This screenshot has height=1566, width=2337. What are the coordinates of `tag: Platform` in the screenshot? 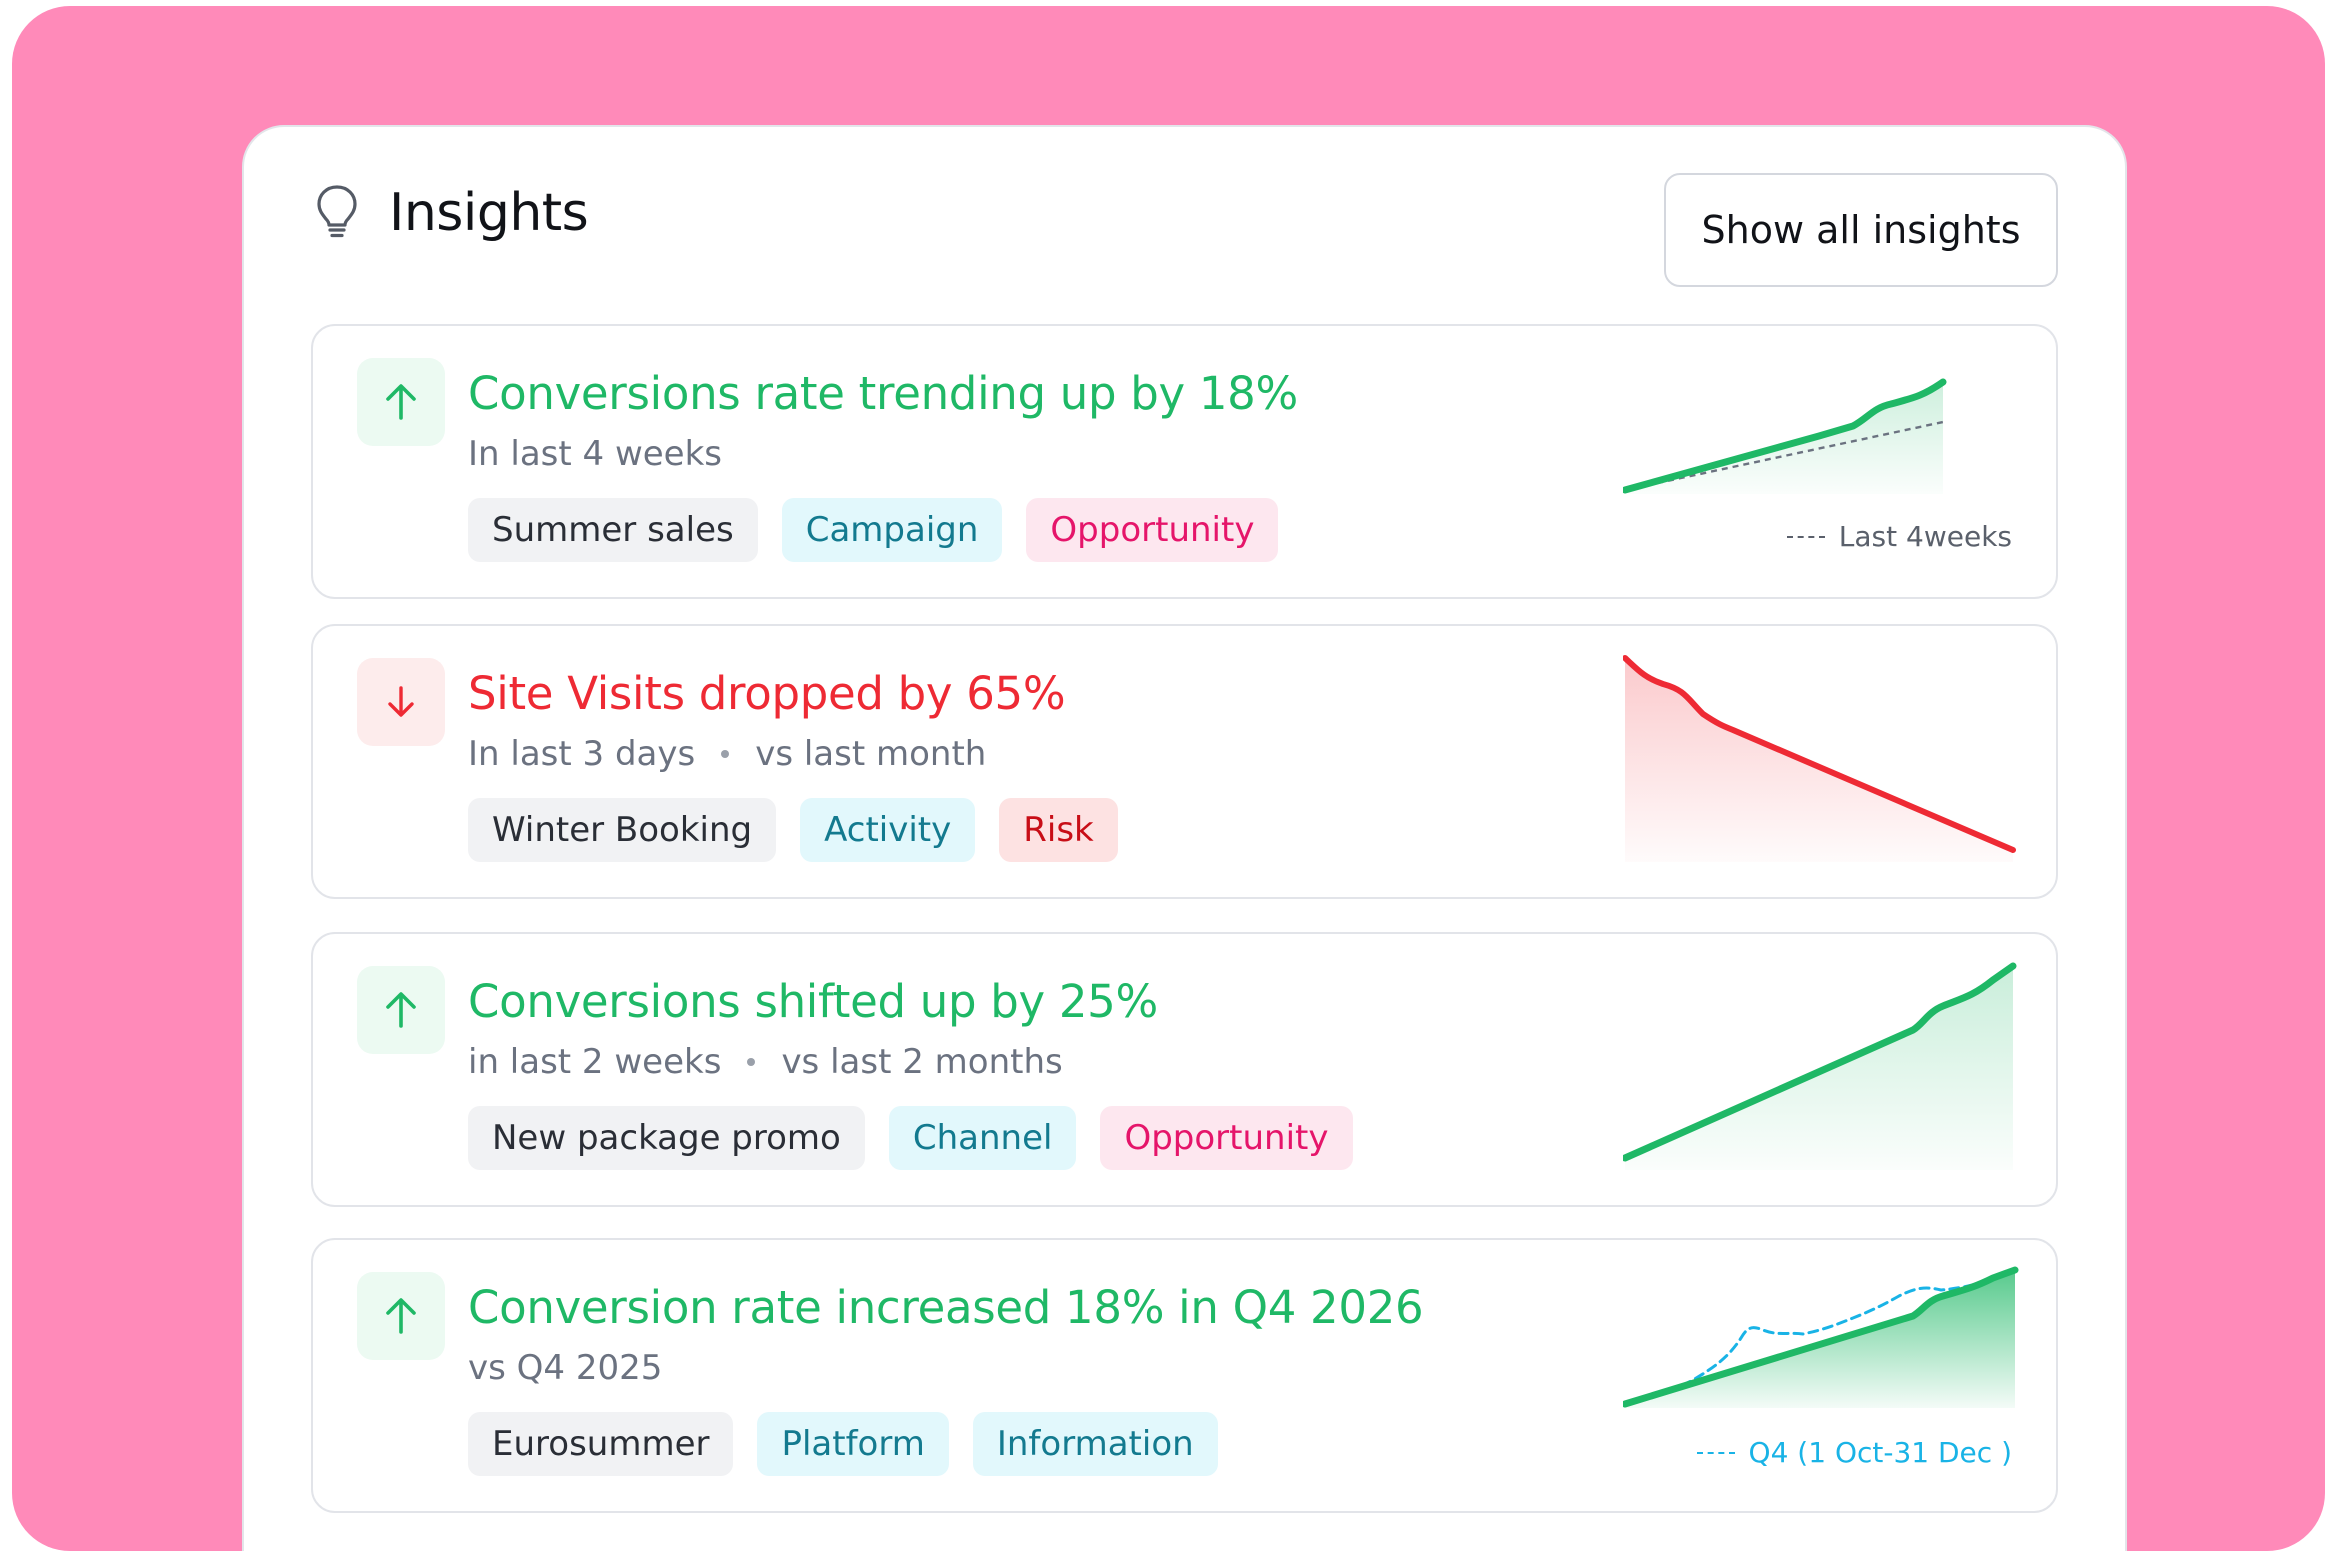 It's located at (853, 1444).